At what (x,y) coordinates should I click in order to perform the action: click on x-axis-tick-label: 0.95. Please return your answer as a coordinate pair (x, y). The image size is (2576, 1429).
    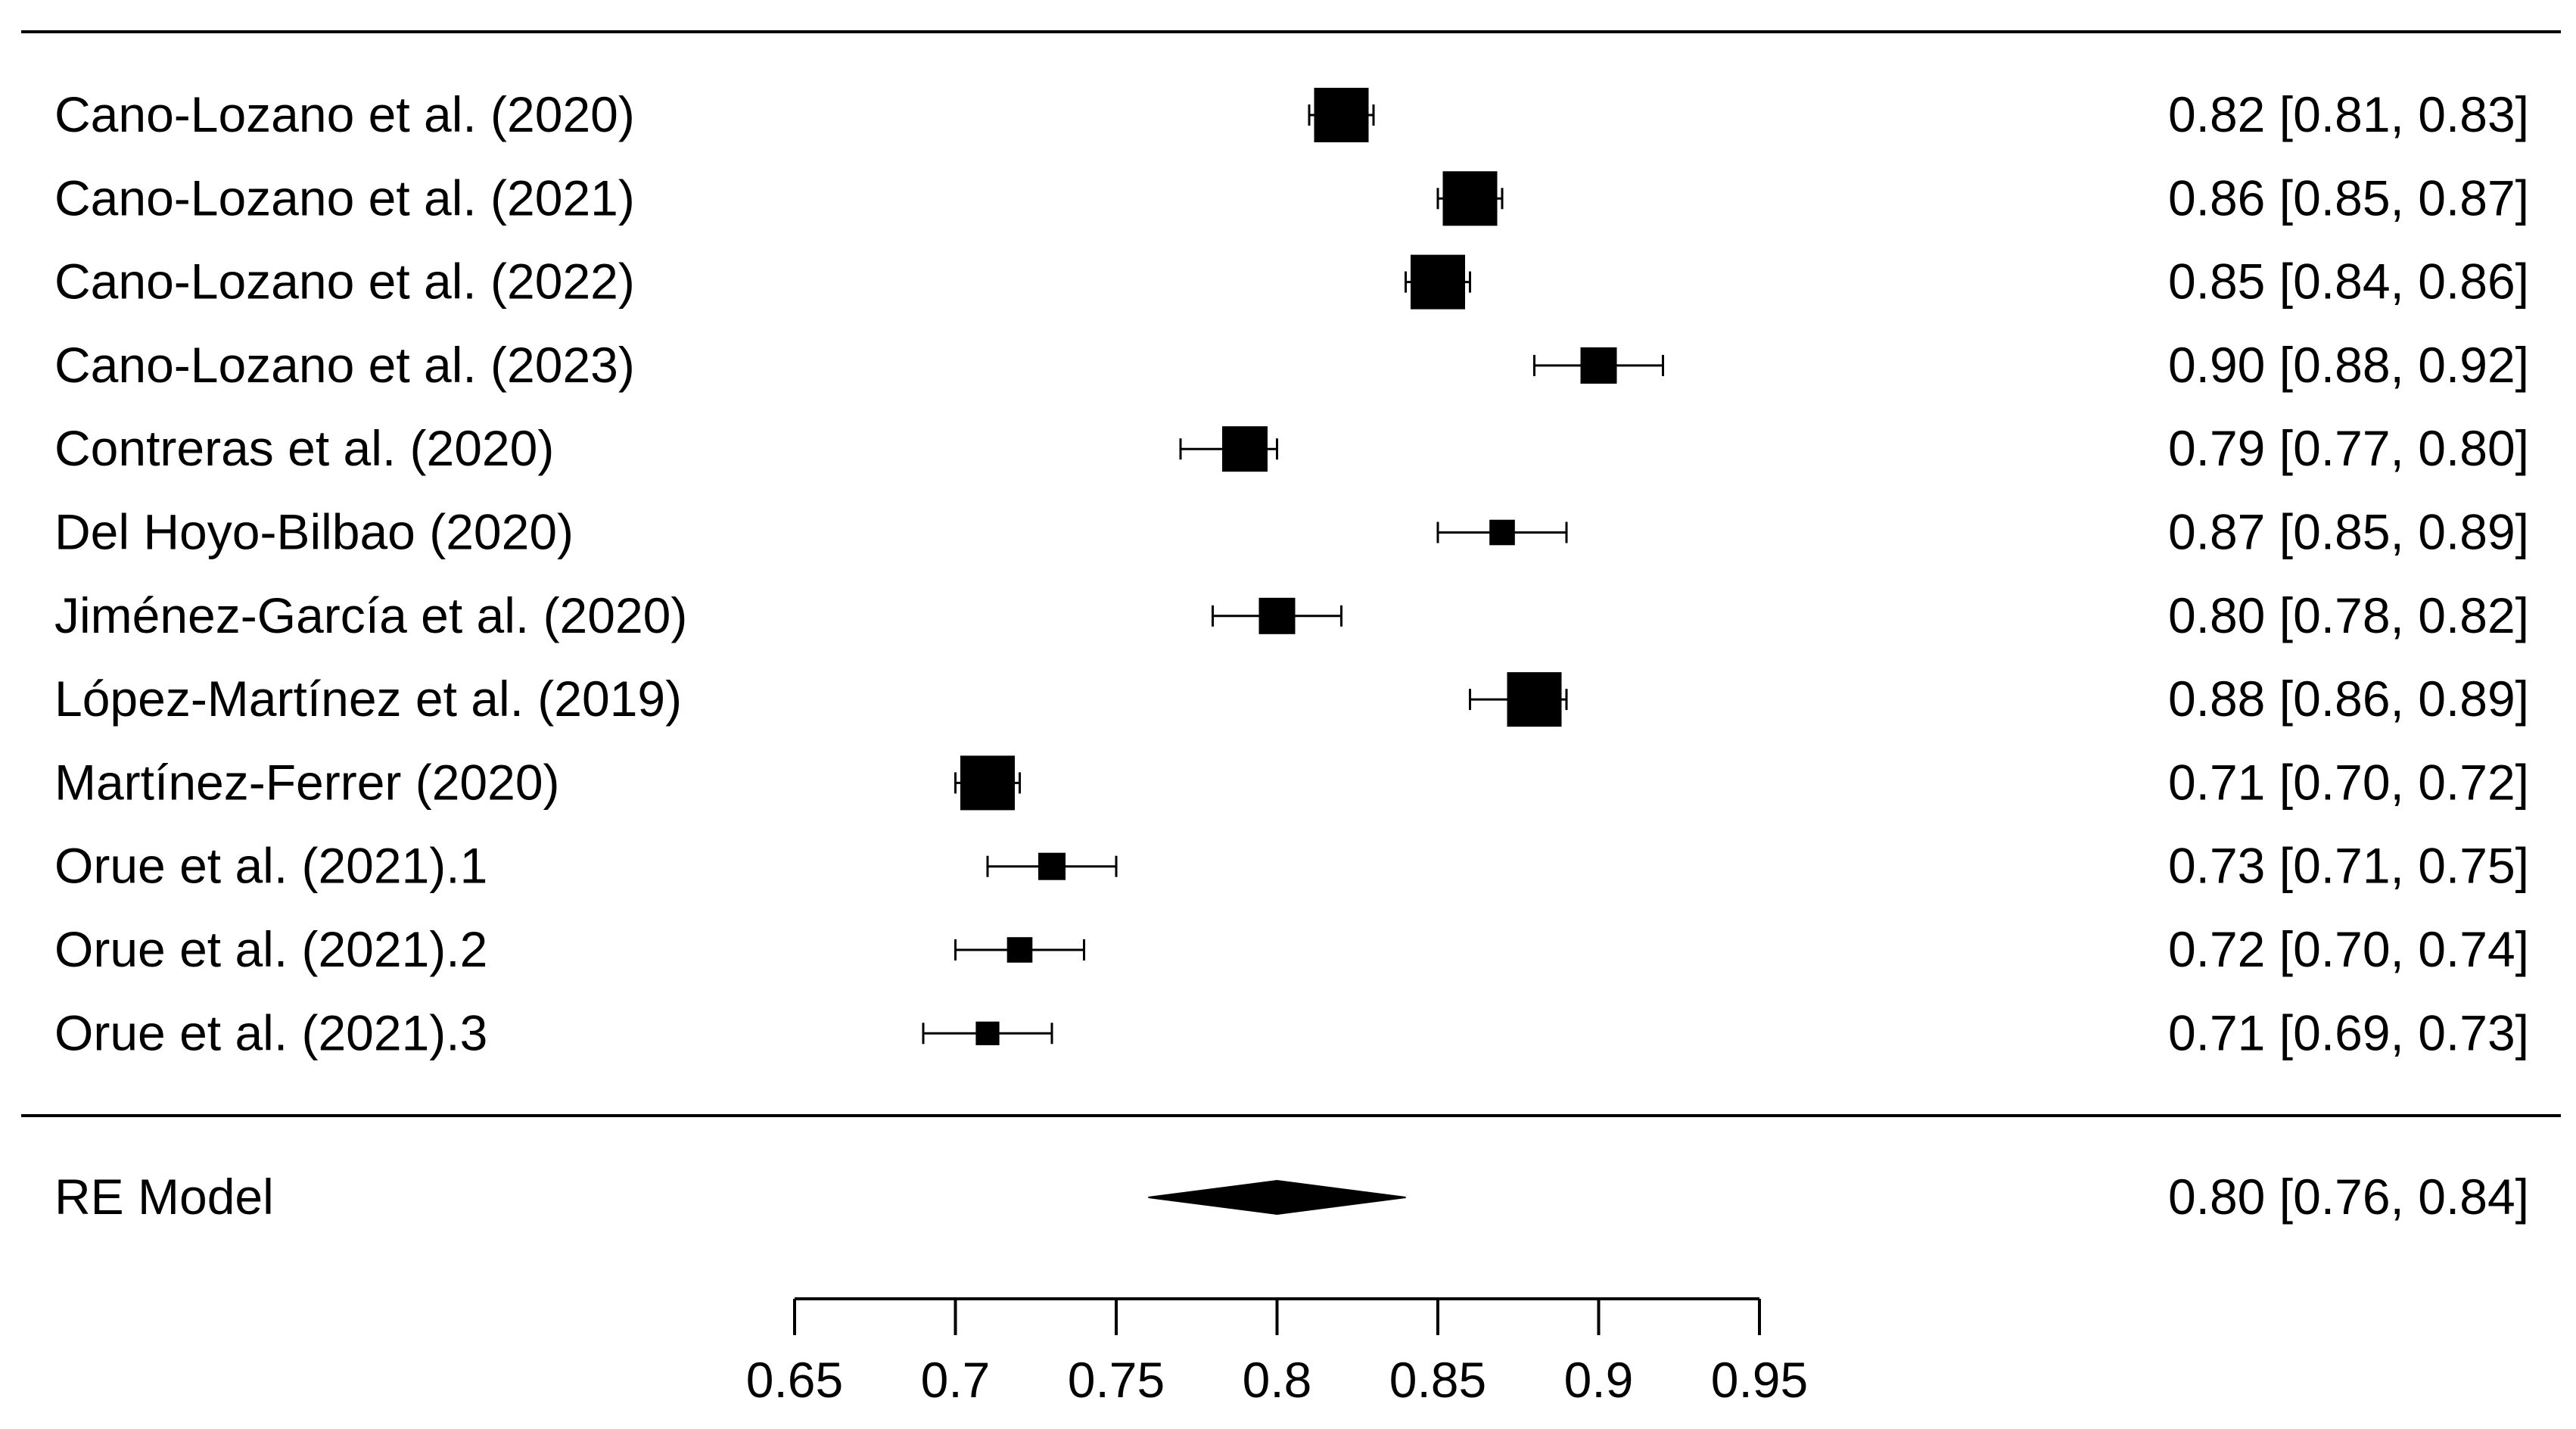
    Looking at the image, I should click on (1760, 1380).